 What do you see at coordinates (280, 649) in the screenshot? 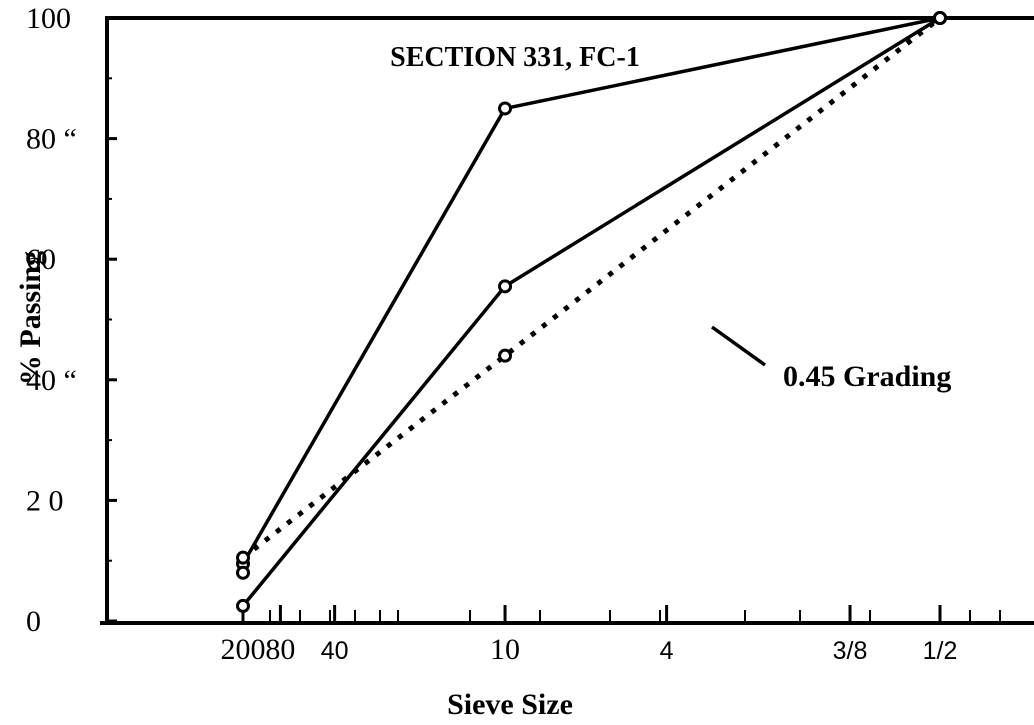
I see `x-tick-label: 80` at bounding box center [280, 649].